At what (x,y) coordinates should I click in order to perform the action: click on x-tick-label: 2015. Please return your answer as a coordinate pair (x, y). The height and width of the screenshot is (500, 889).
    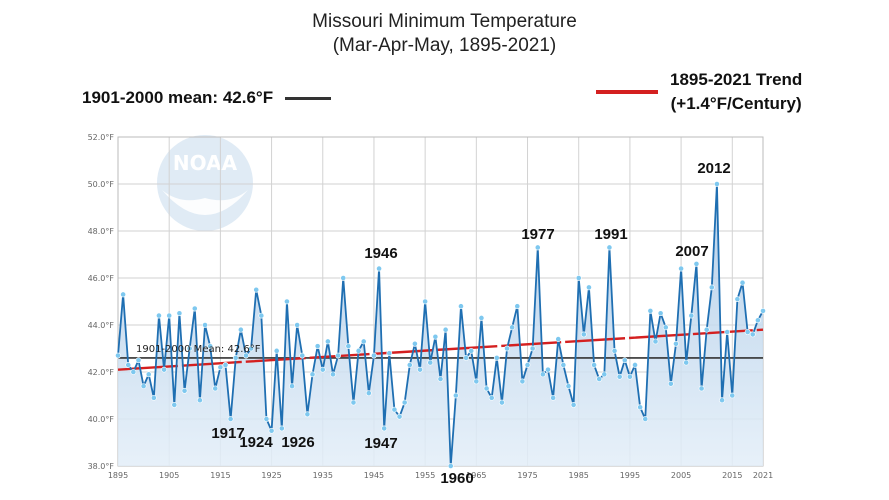
    Looking at the image, I should click on (732, 475).